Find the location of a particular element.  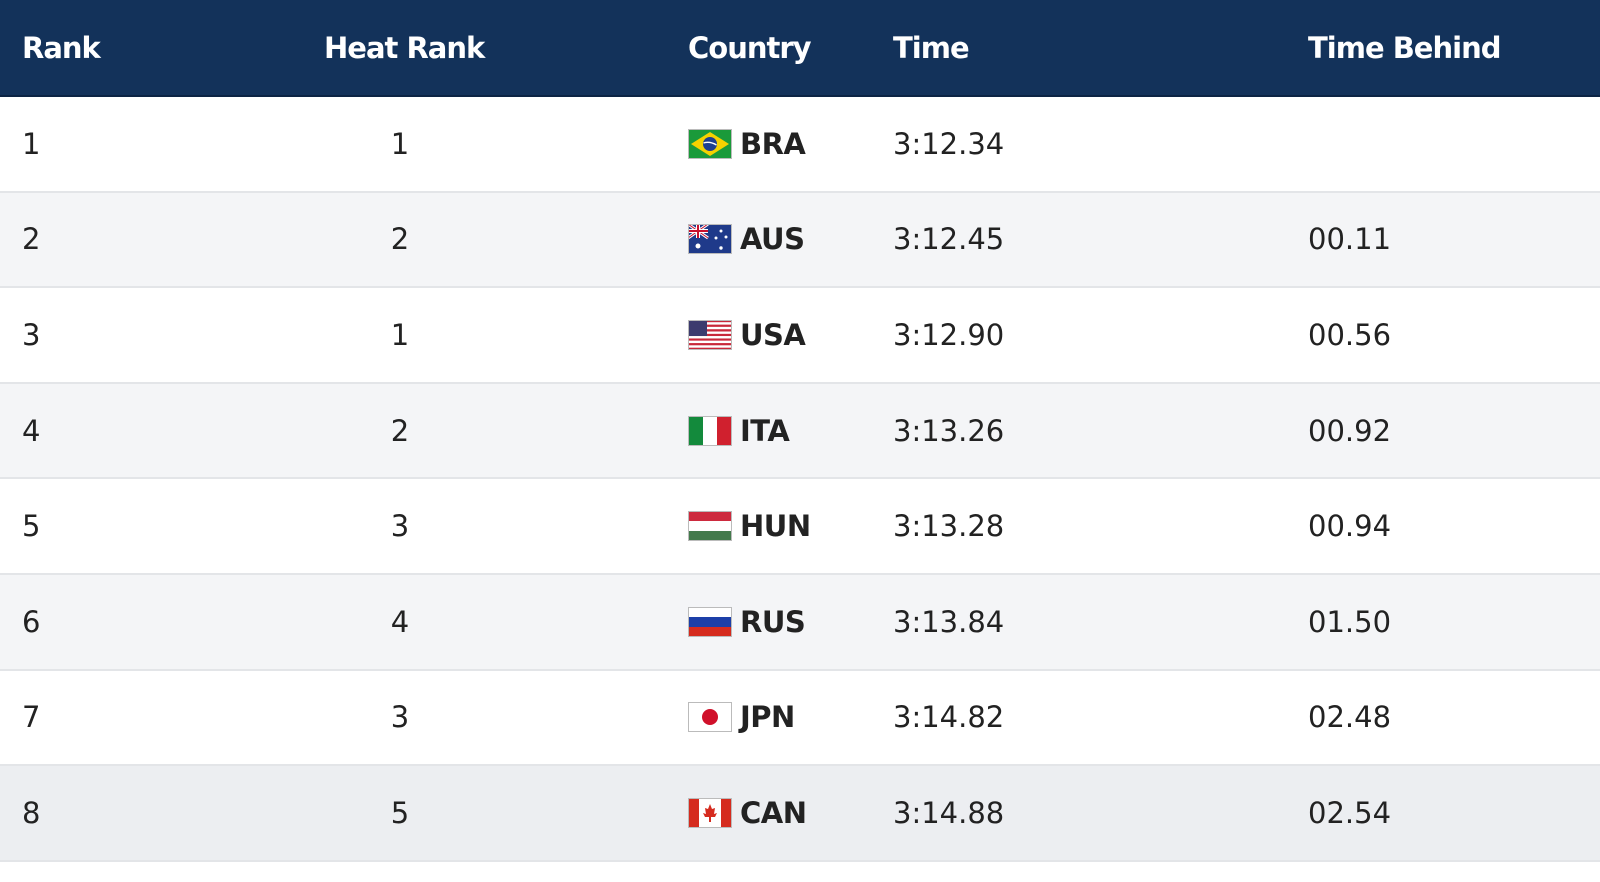

table-row: 3 1 USA 3:12.90 00.56 is located at coordinates (800, 336).